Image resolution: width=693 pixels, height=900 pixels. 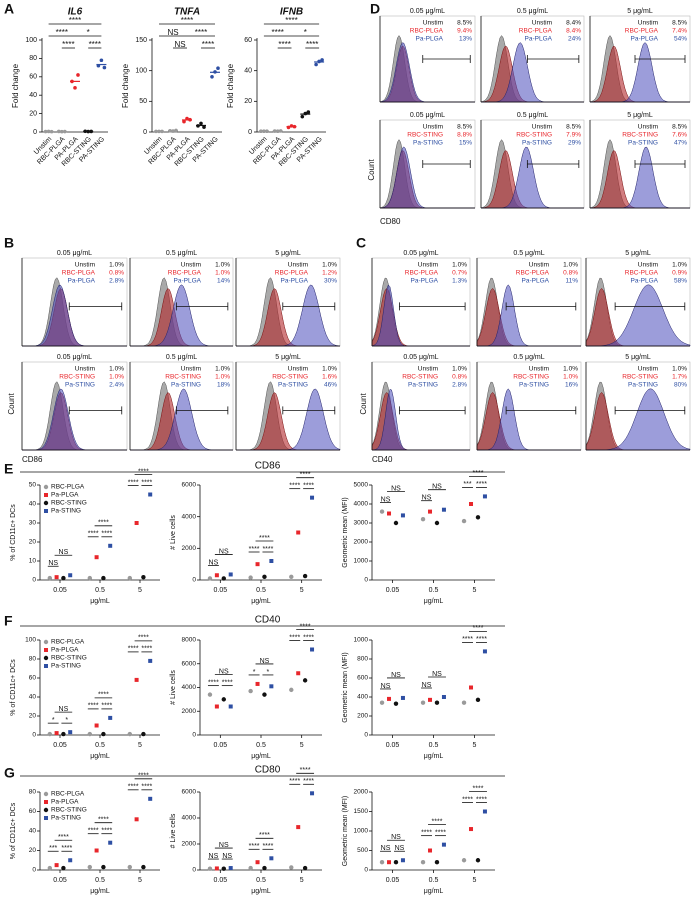 I want to click on x-axis-label: μg/mL, so click(x=261, y=891).